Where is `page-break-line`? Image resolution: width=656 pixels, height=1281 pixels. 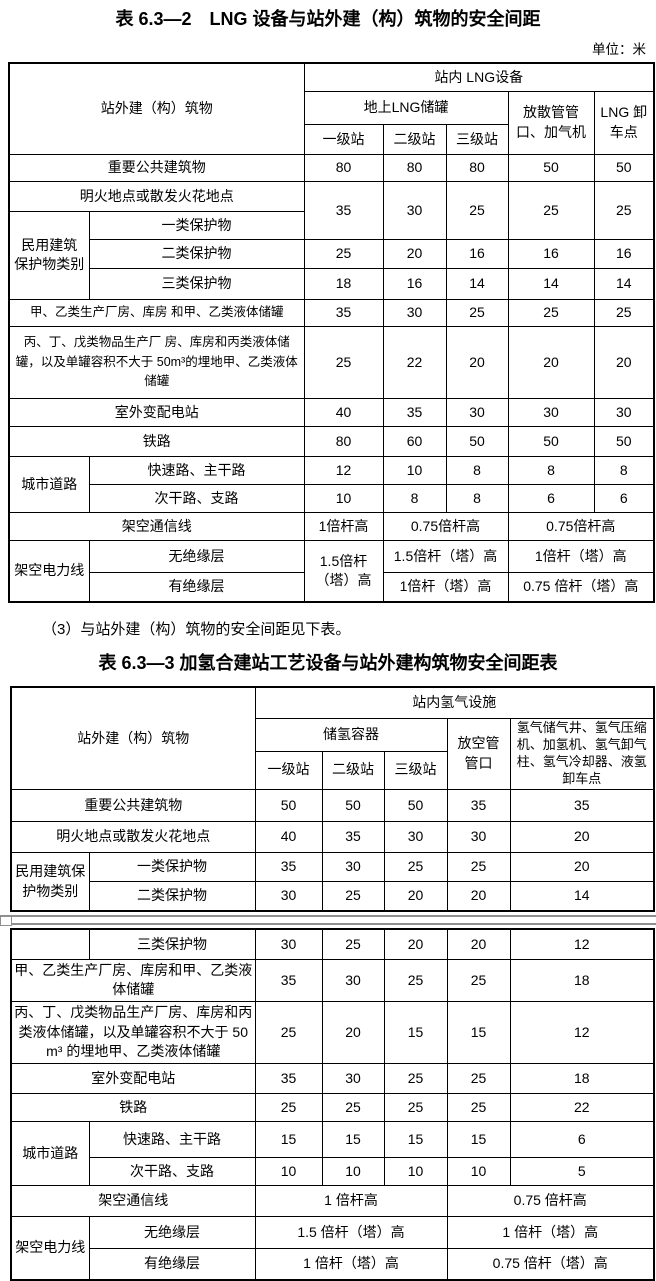 page-break-line is located at coordinates (328, 924).